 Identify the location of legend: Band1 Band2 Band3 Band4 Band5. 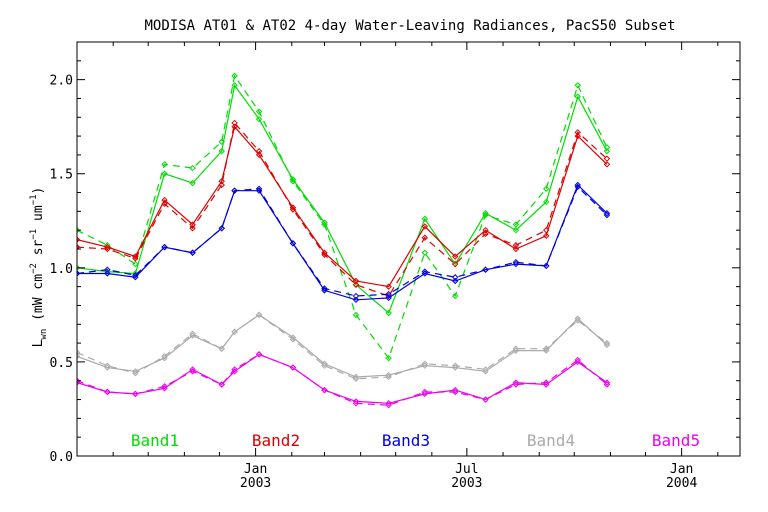
(415, 440).